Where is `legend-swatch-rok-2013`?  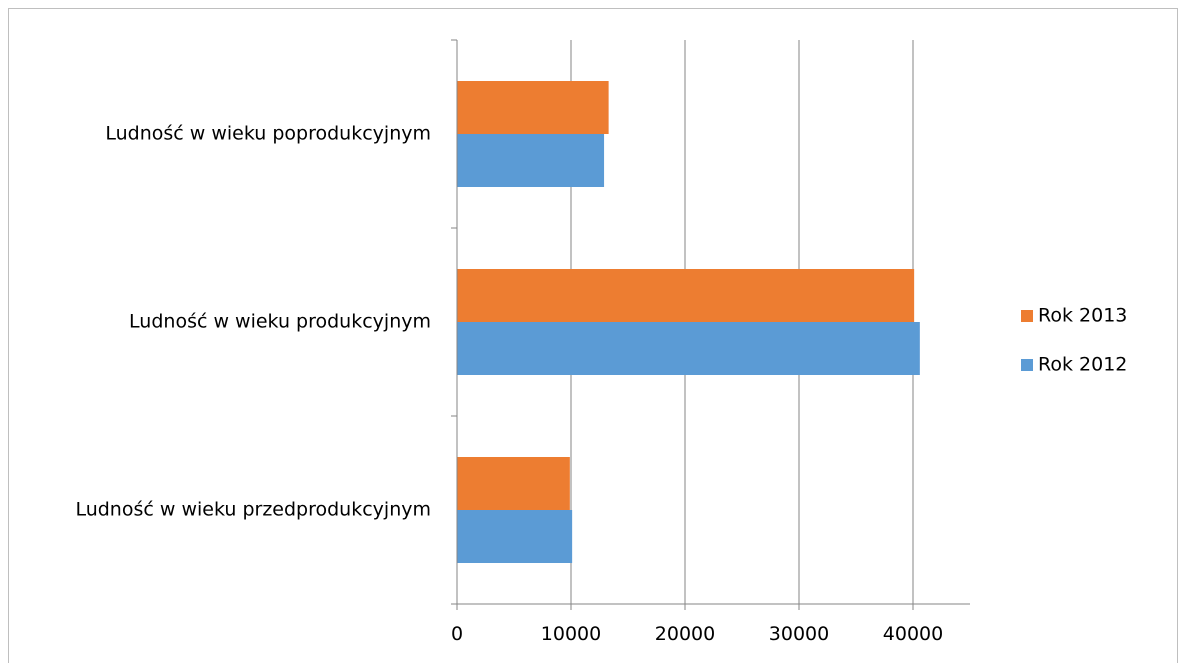 legend-swatch-rok-2013 is located at coordinates (1027, 316).